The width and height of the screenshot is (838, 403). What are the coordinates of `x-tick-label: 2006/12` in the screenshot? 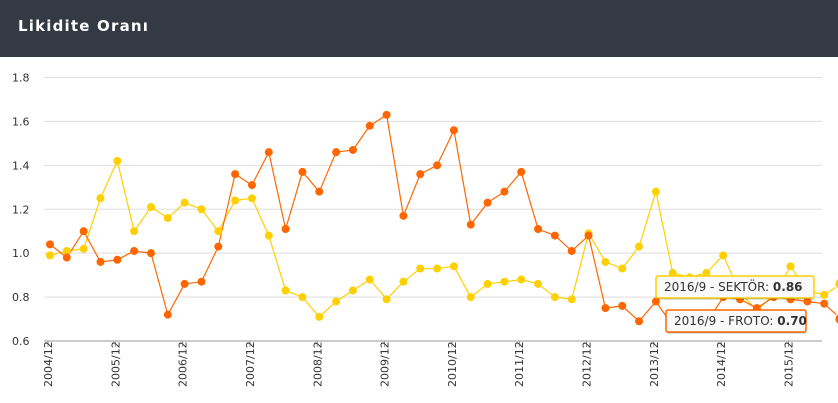 It's located at (183, 364).